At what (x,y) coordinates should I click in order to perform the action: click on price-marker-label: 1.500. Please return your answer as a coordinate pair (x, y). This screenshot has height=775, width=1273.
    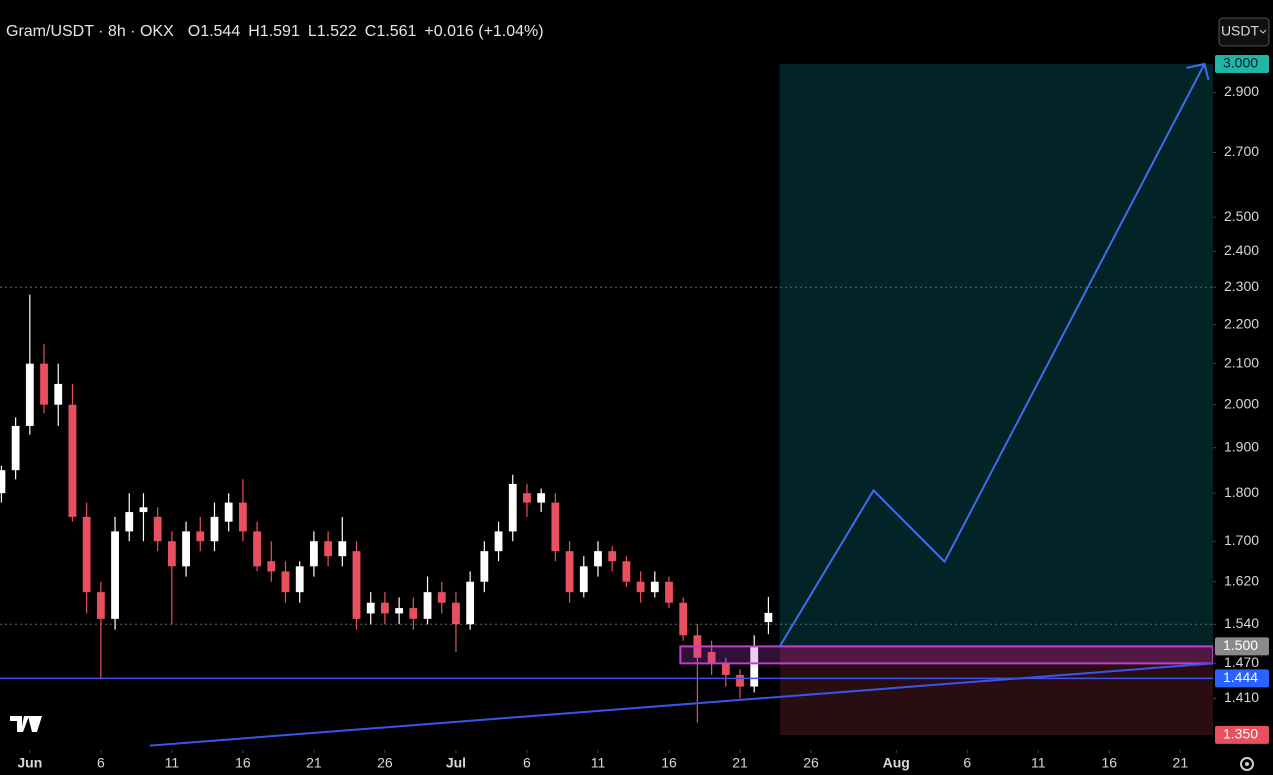
    Looking at the image, I should click on (1240, 645).